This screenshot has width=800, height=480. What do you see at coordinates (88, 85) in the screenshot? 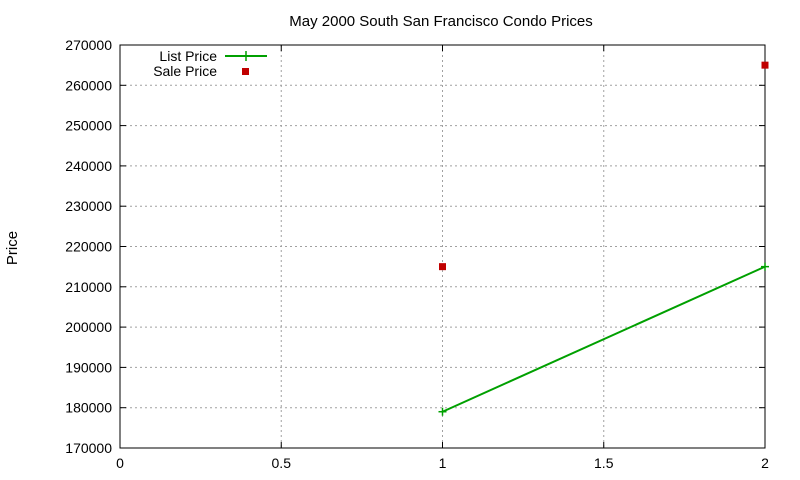
I see `y-tick-label: 260000` at bounding box center [88, 85].